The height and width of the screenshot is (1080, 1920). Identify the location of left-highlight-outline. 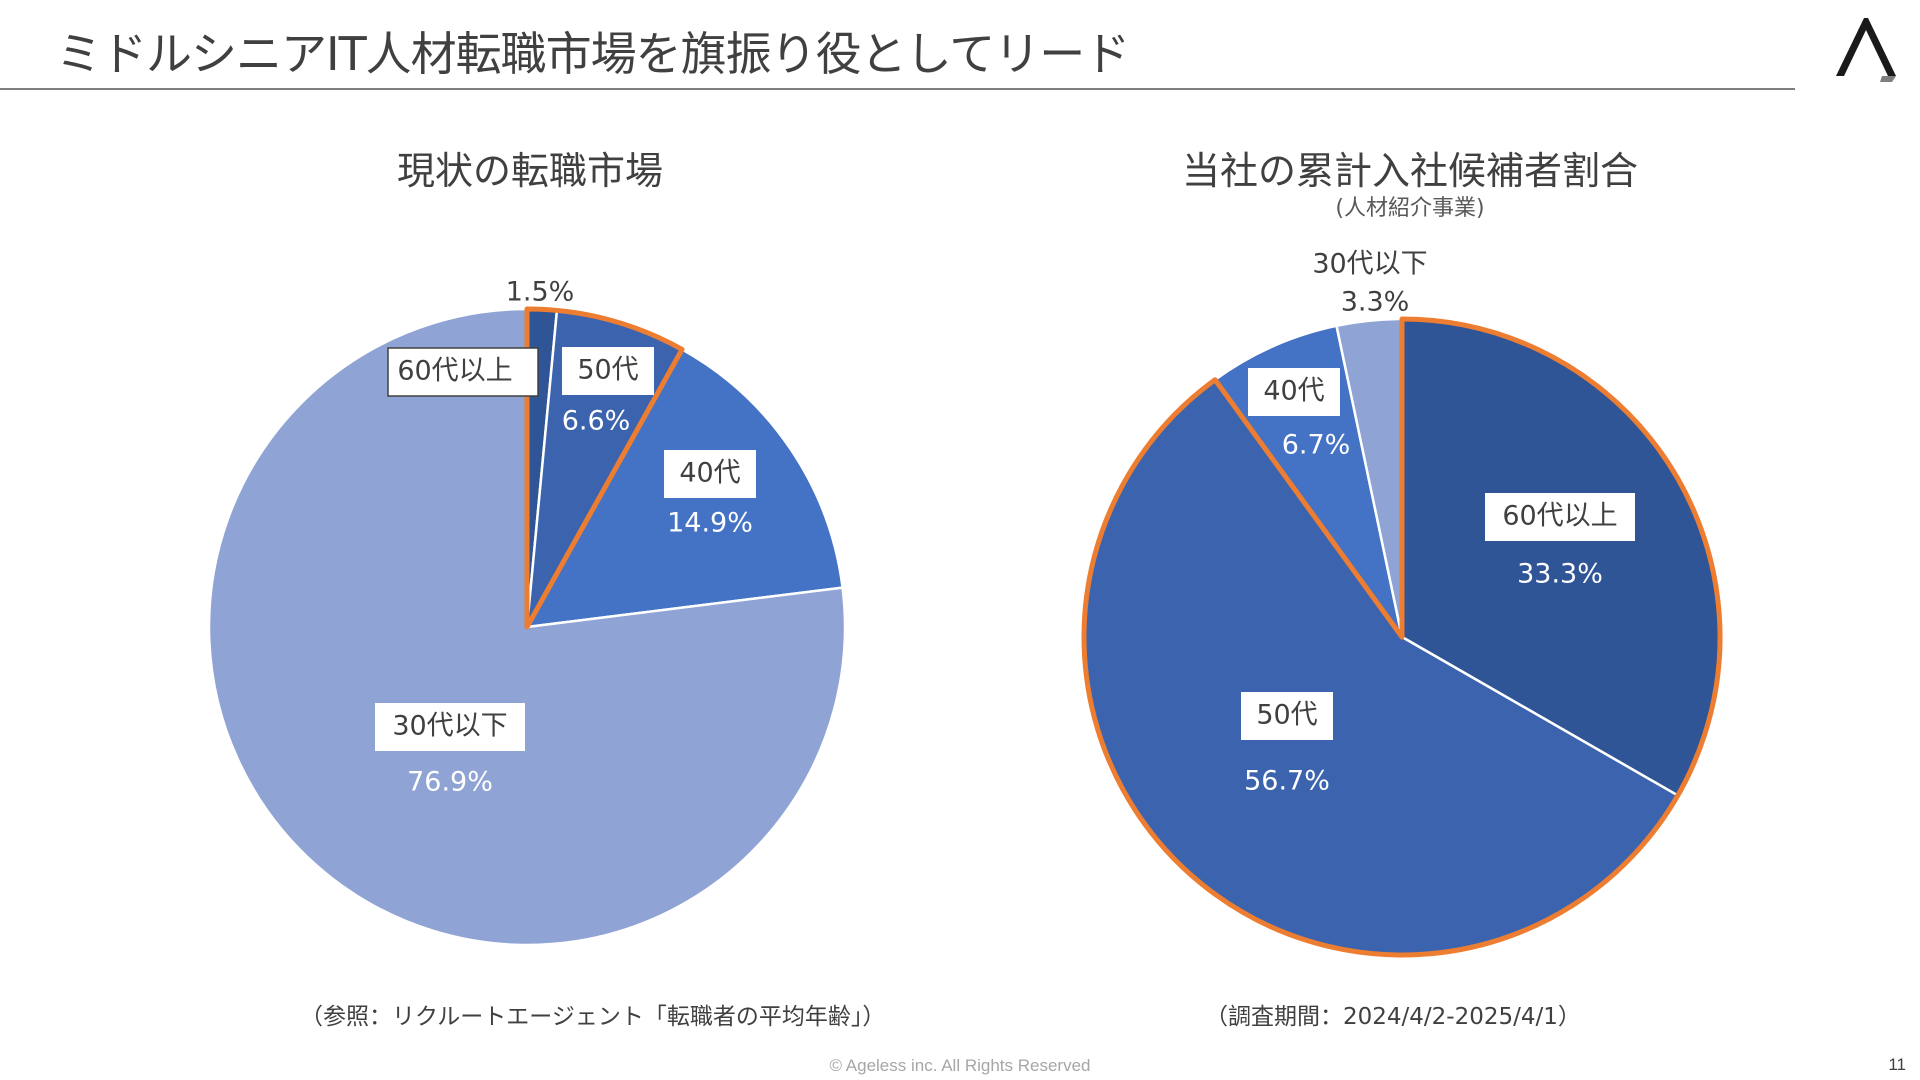
(604, 468).